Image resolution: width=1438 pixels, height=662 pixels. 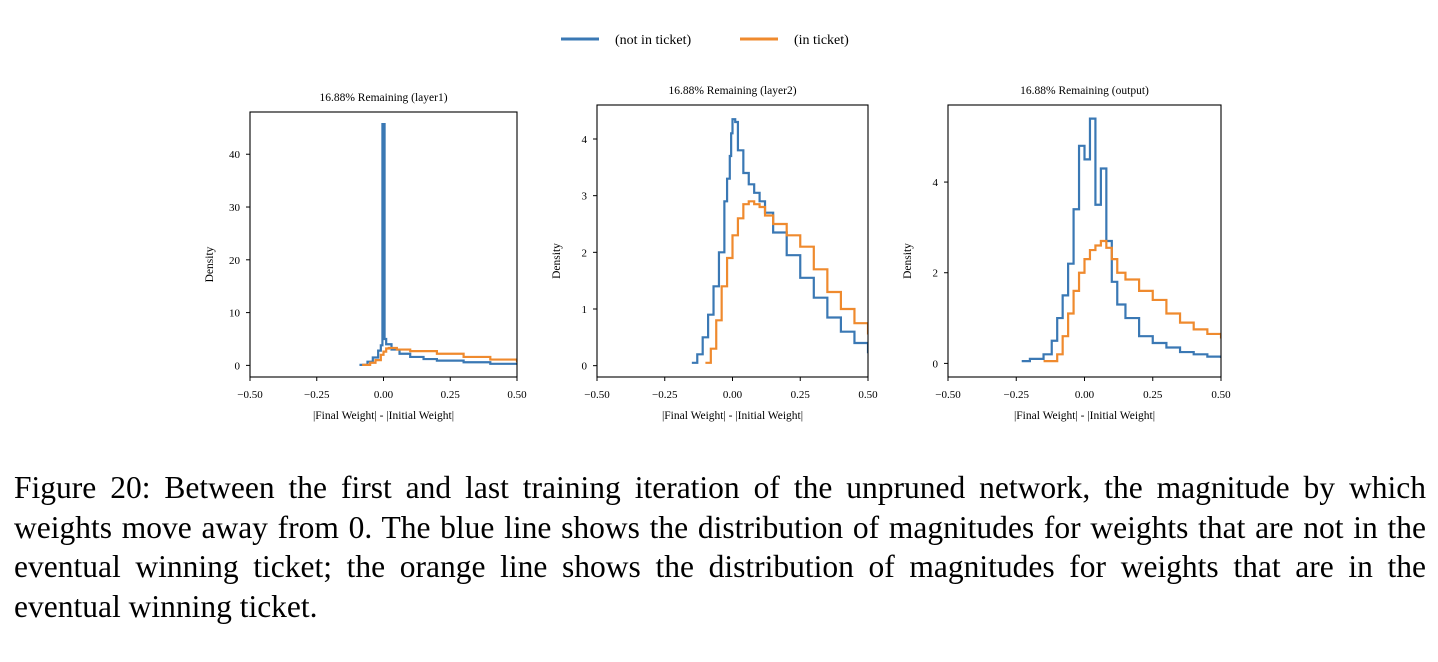 I want to click on chart-title: 16.88% Remaining (output), so click(x=1084, y=91).